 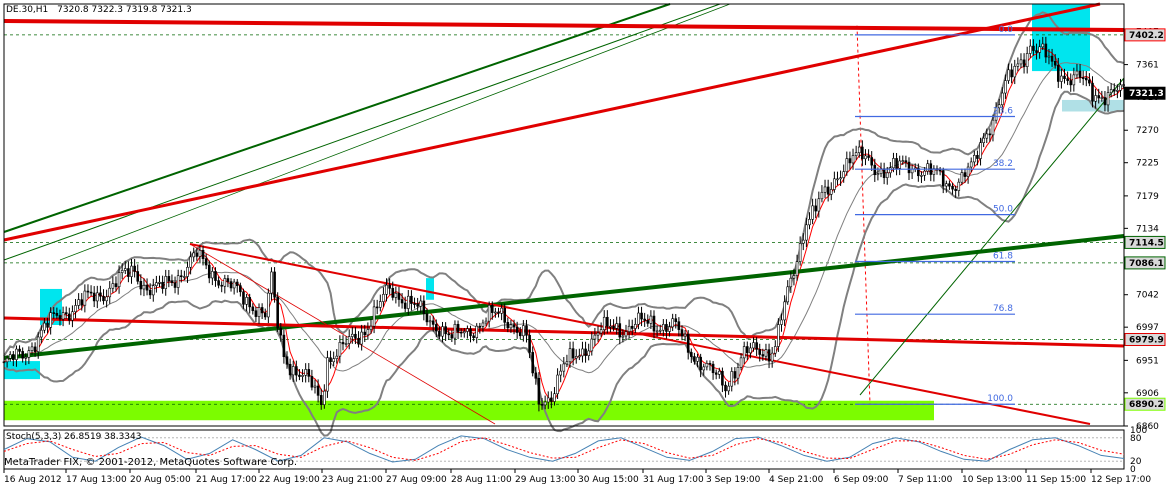 I want to click on price-label, so click(x=1145, y=340).